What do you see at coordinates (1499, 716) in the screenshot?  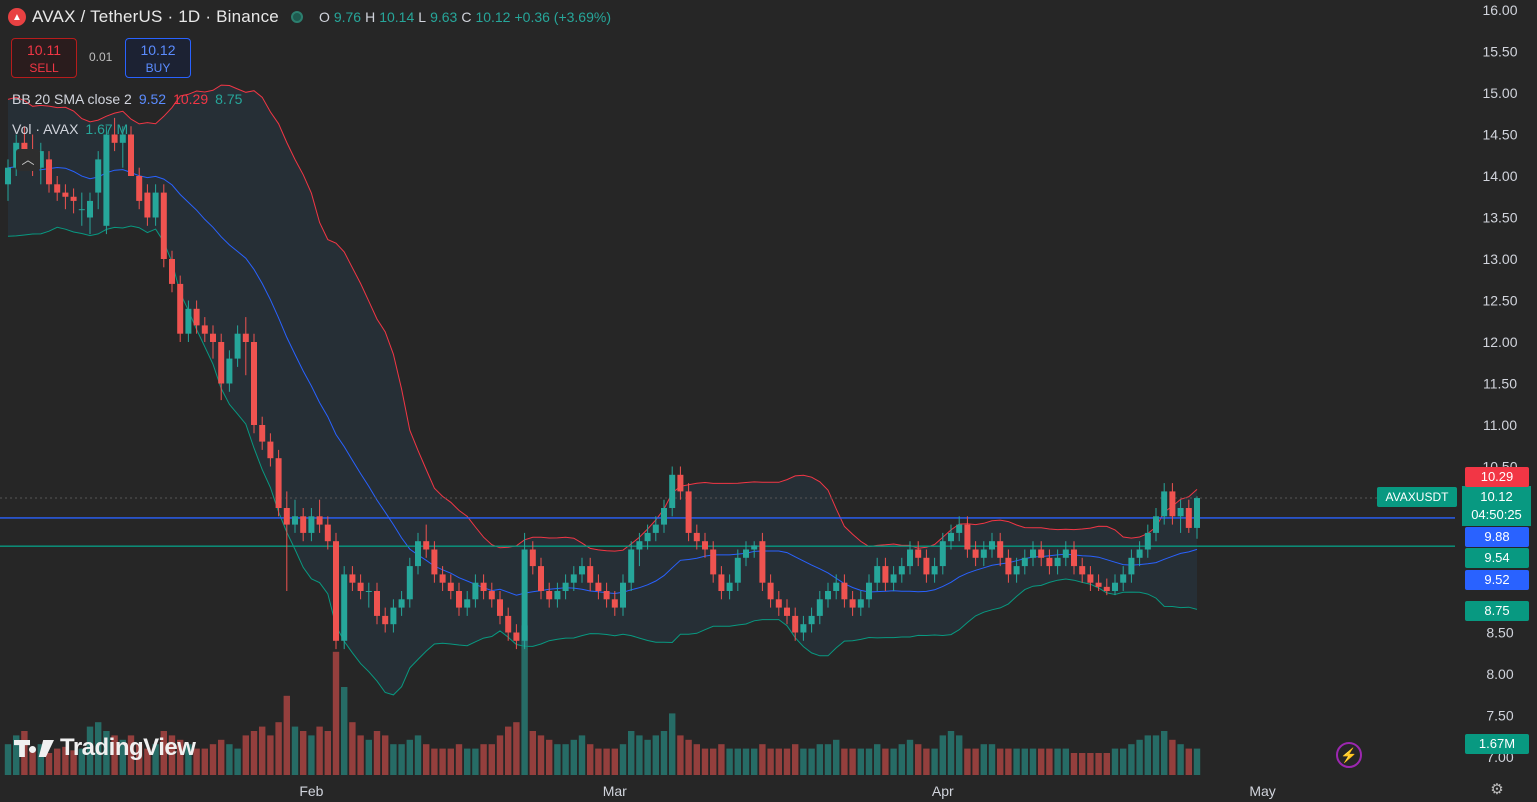 I see `y-tick-label: 7.50` at bounding box center [1499, 716].